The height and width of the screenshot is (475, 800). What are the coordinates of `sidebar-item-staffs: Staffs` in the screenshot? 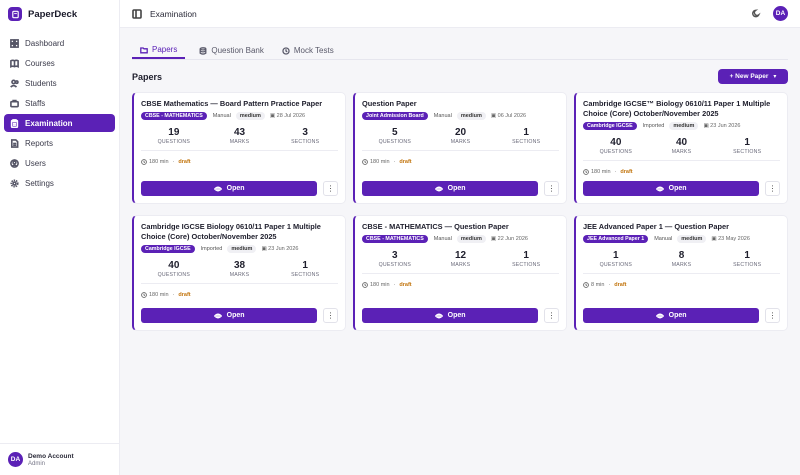 It's located at (59, 103).